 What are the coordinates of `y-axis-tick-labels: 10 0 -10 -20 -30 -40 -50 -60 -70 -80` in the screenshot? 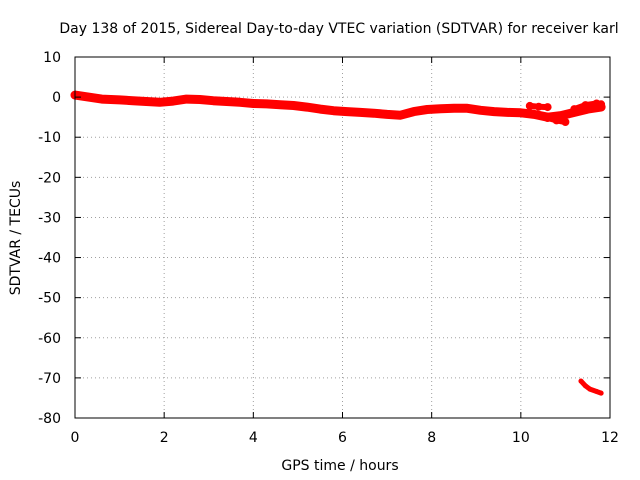 It's located at (49, 238).